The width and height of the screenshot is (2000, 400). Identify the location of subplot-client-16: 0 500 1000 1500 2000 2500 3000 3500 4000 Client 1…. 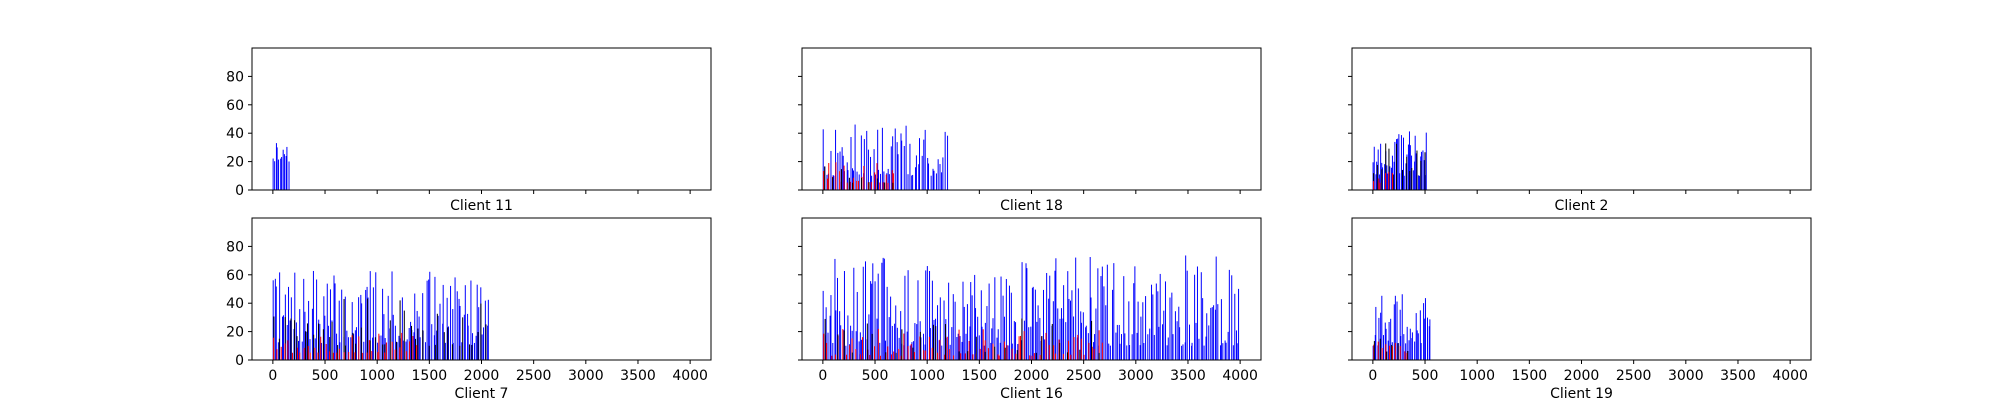
(1030, 308).